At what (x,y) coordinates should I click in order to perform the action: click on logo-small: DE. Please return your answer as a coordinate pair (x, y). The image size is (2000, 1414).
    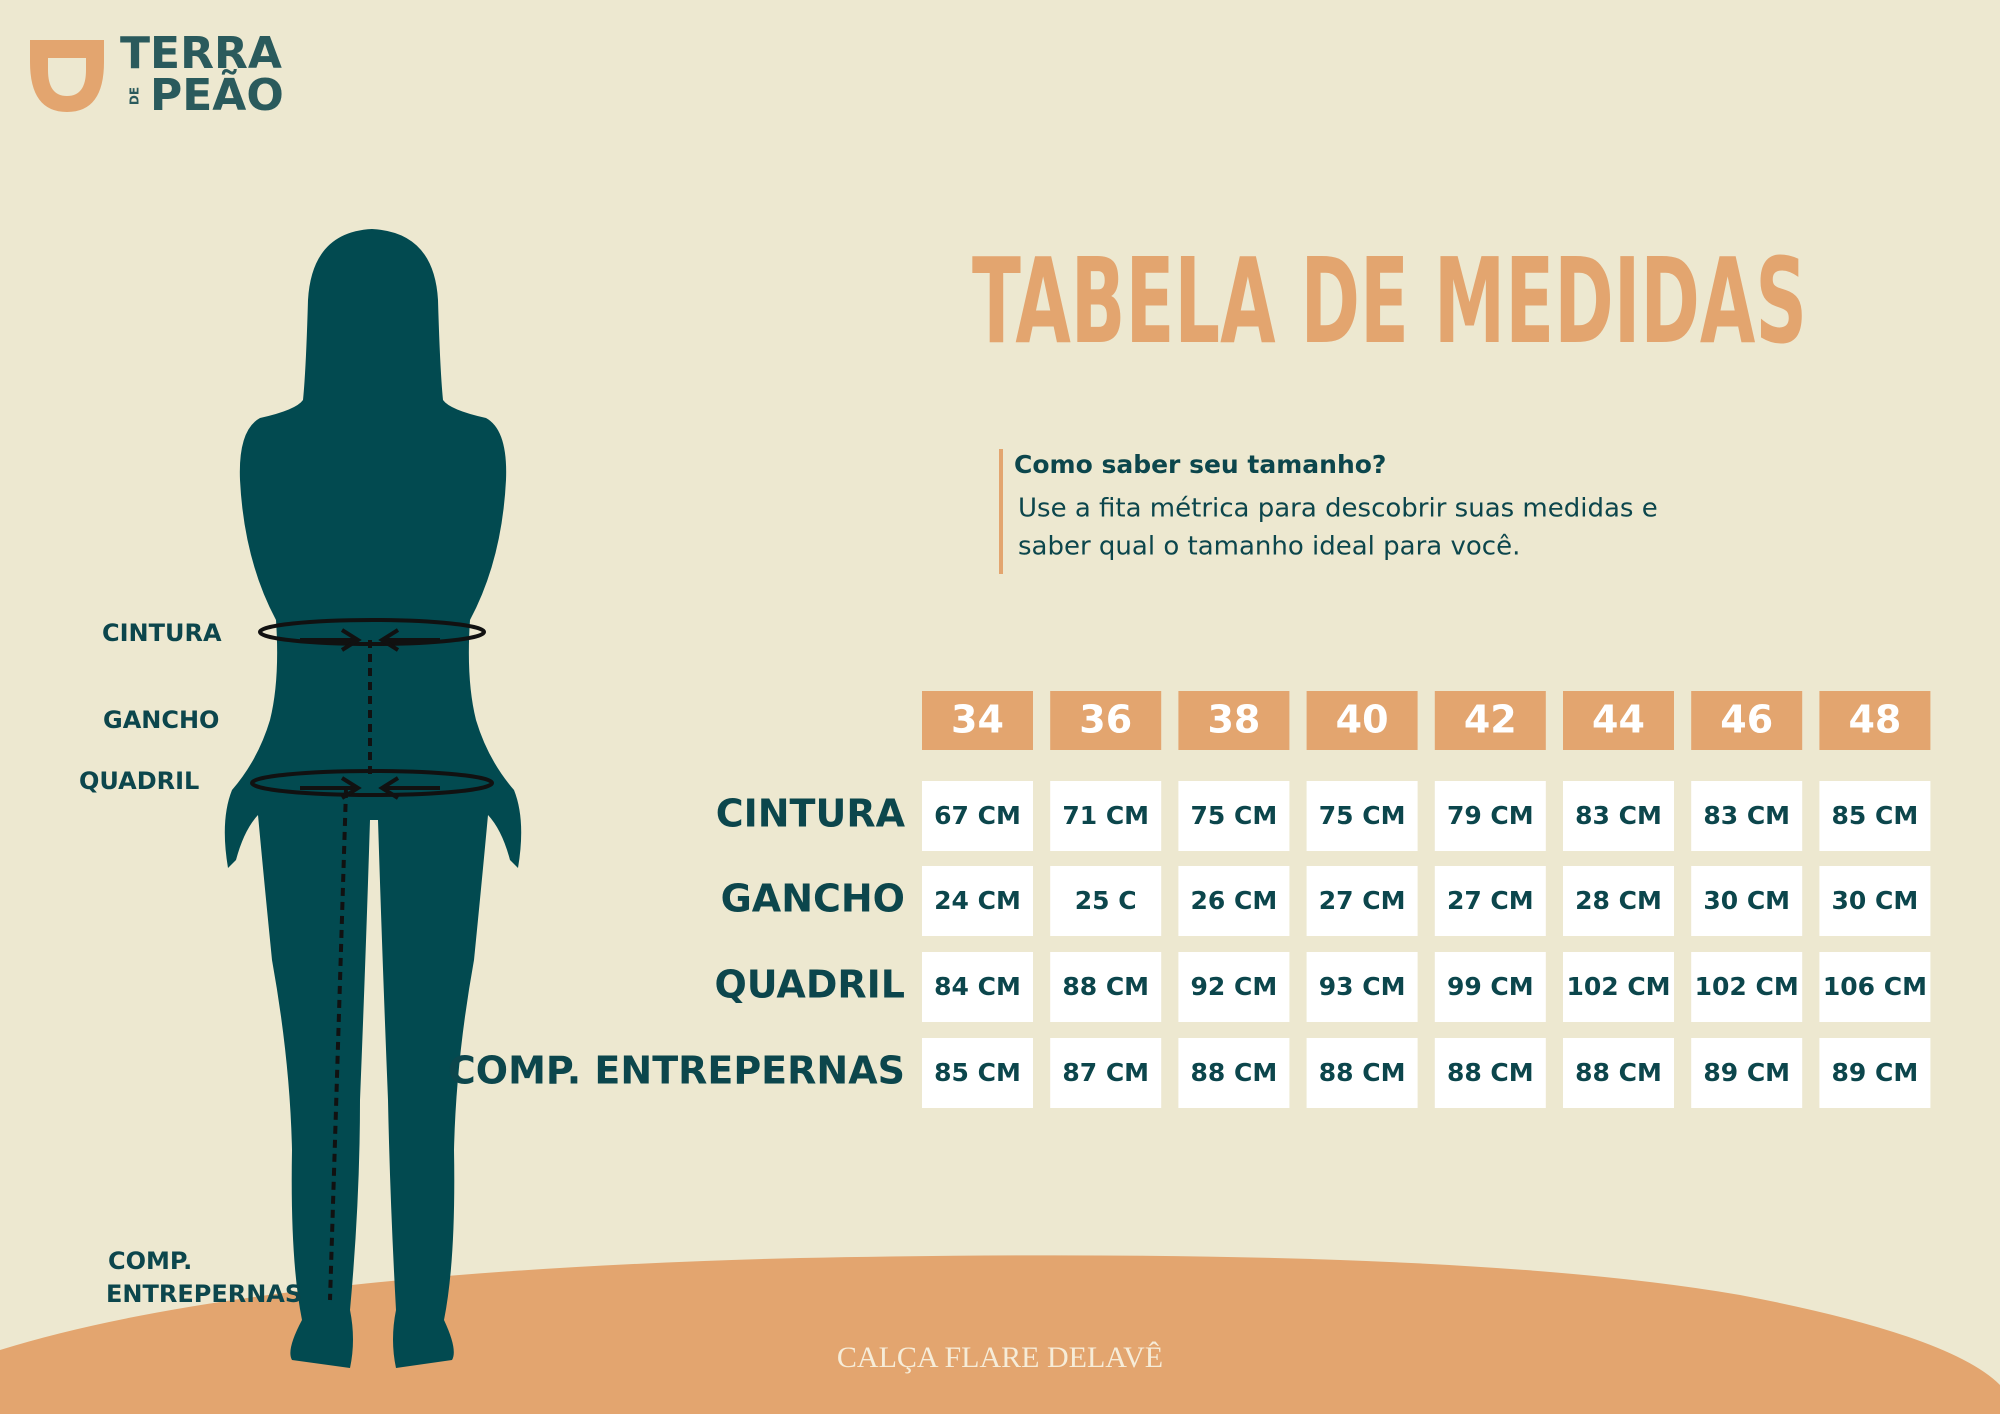
    Looking at the image, I should click on (135, 96).